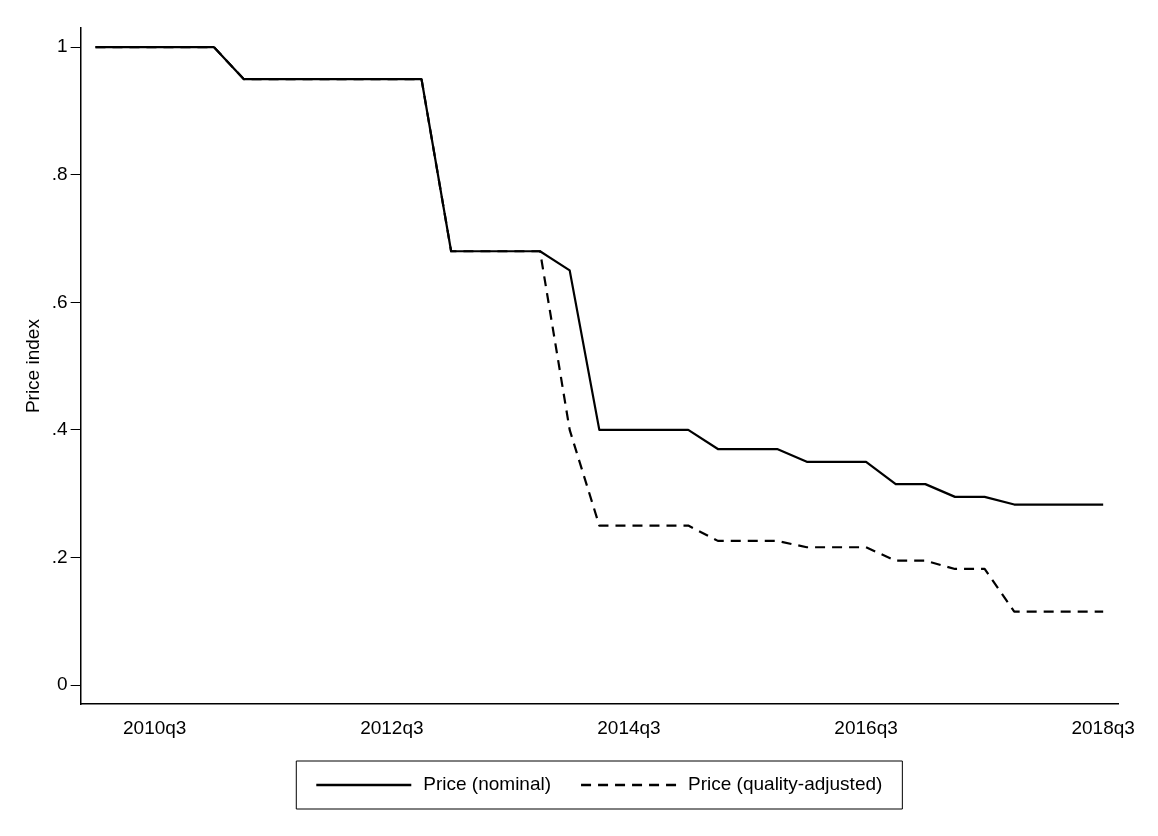  What do you see at coordinates (60, 429) in the screenshot?
I see `y-tick-label: .4` at bounding box center [60, 429].